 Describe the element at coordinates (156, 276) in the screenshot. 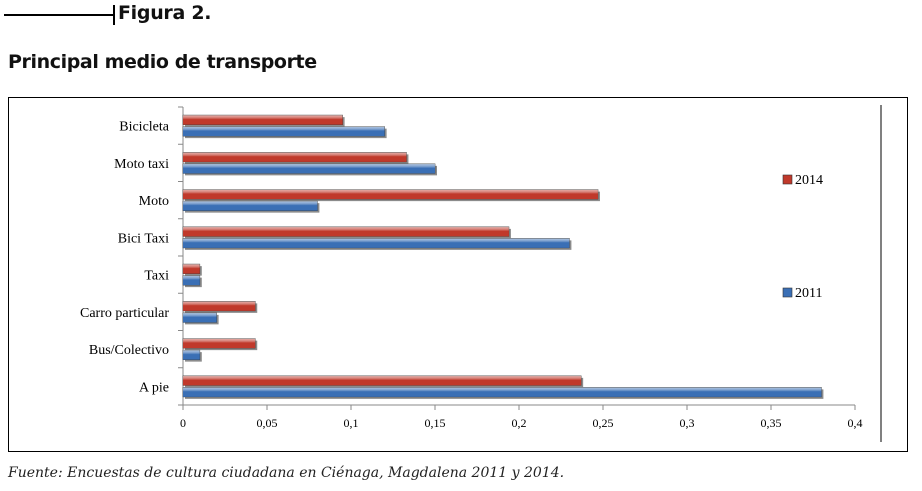

I see `category-label-taxi: Taxi` at that location.